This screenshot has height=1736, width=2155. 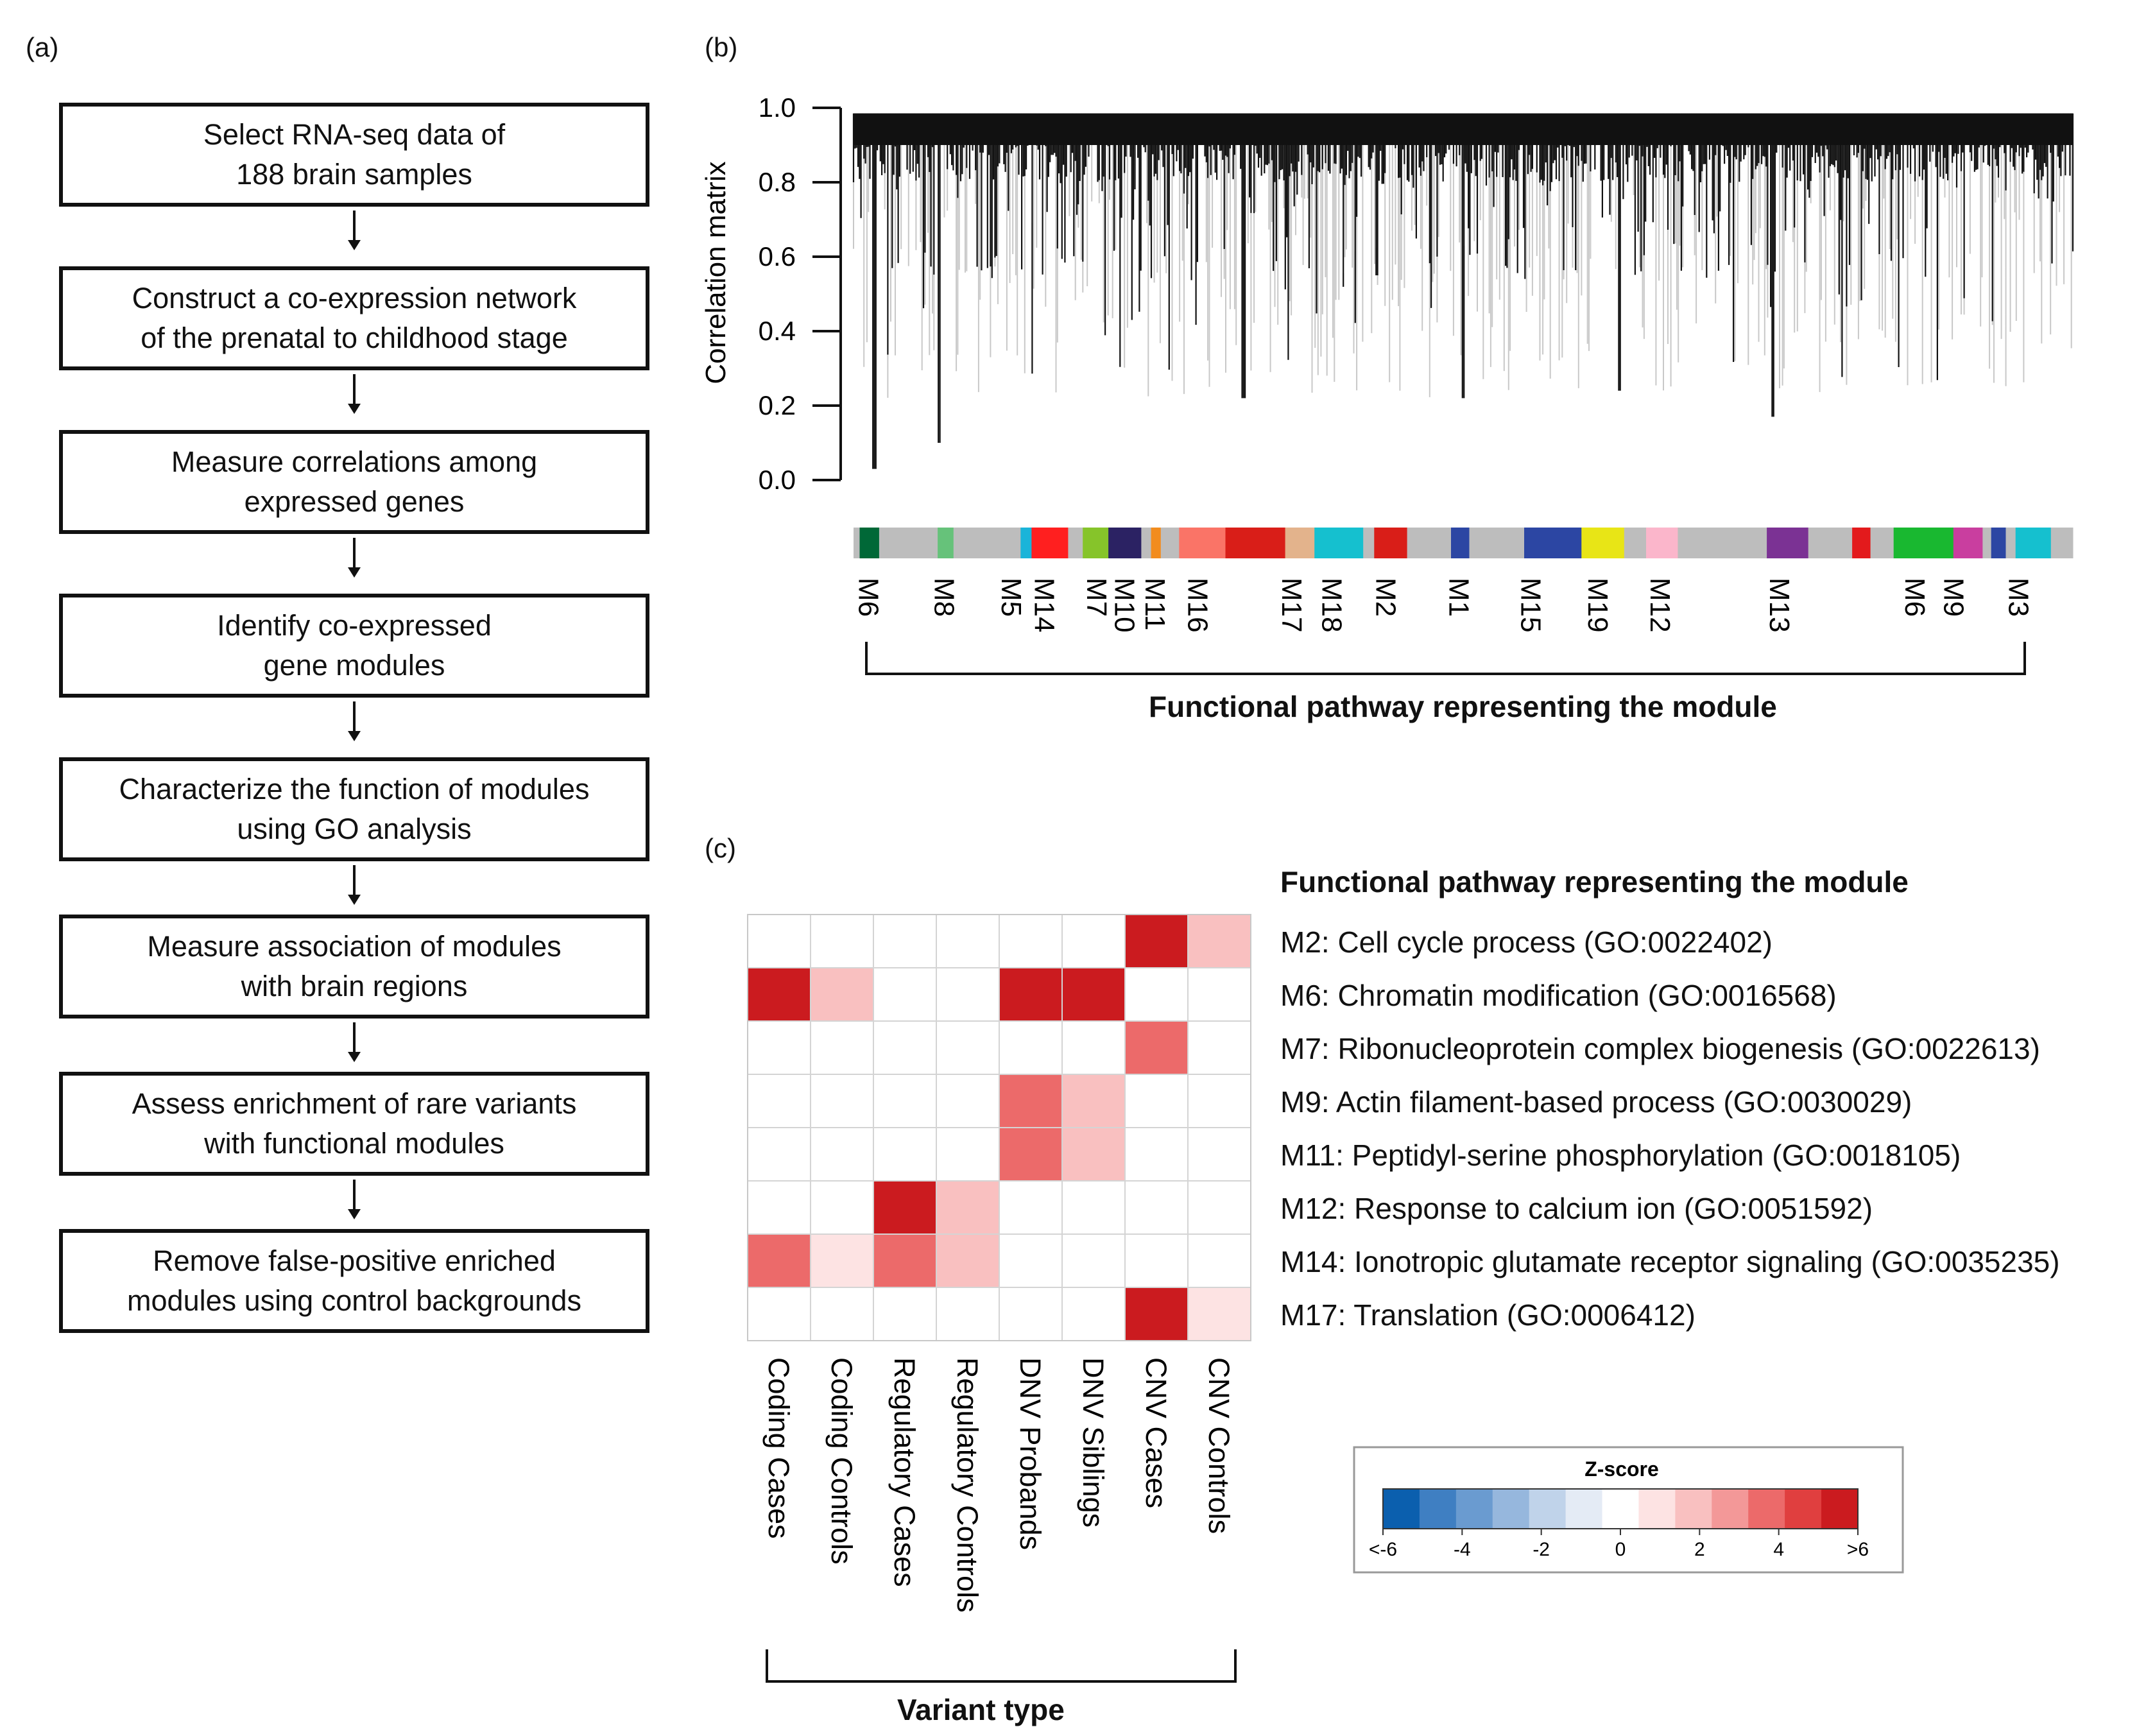 I want to click on module-label: M9, so click(x=1954, y=597).